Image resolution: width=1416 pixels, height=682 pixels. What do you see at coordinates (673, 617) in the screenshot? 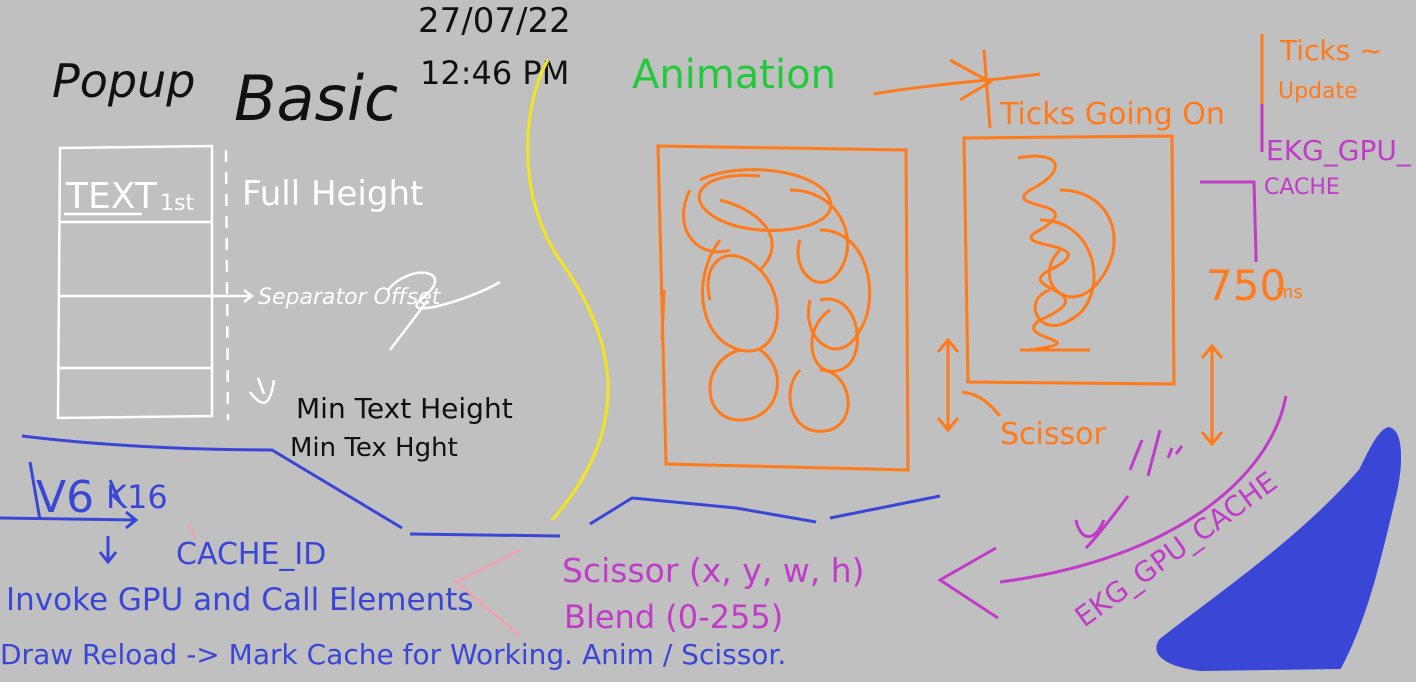
I see `blend-function-label: Blend (0-255)` at bounding box center [673, 617].